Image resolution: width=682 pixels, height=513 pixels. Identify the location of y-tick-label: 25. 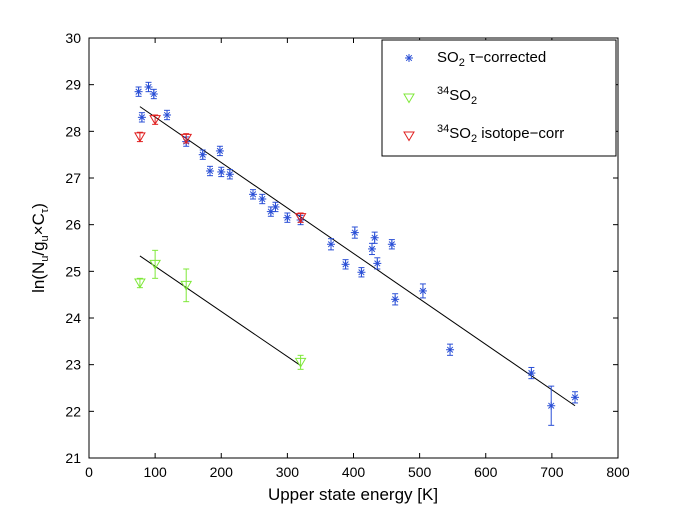
(73, 271).